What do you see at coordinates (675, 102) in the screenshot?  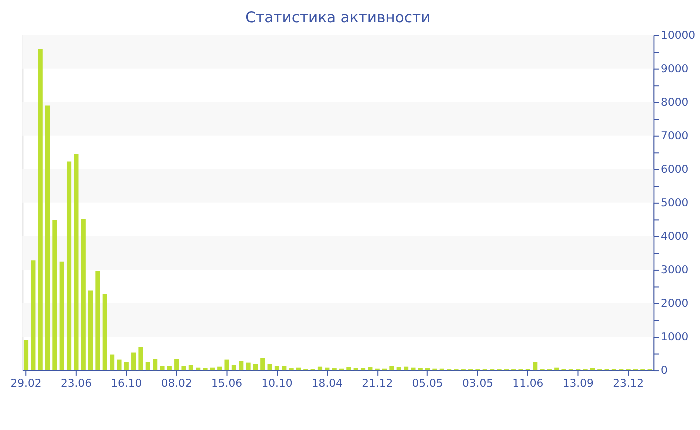 I see `y-tick-label: 8000` at bounding box center [675, 102].